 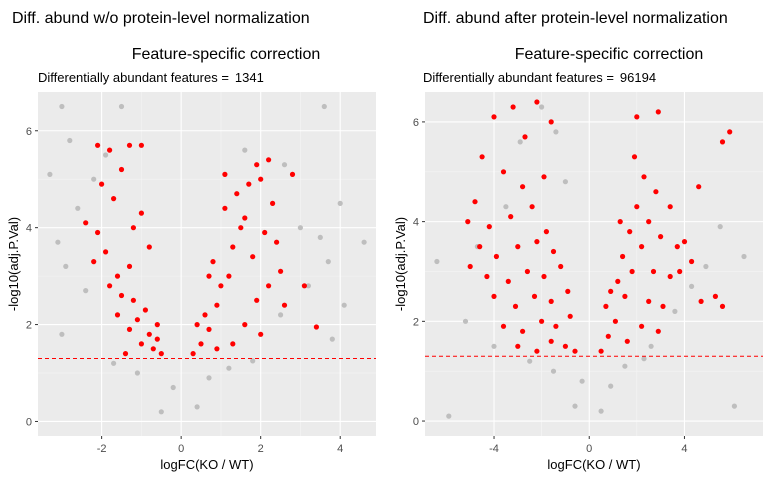 What do you see at coordinates (416, 422) in the screenshot?
I see `right-y-tick-label: 0` at bounding box center [416, 422].